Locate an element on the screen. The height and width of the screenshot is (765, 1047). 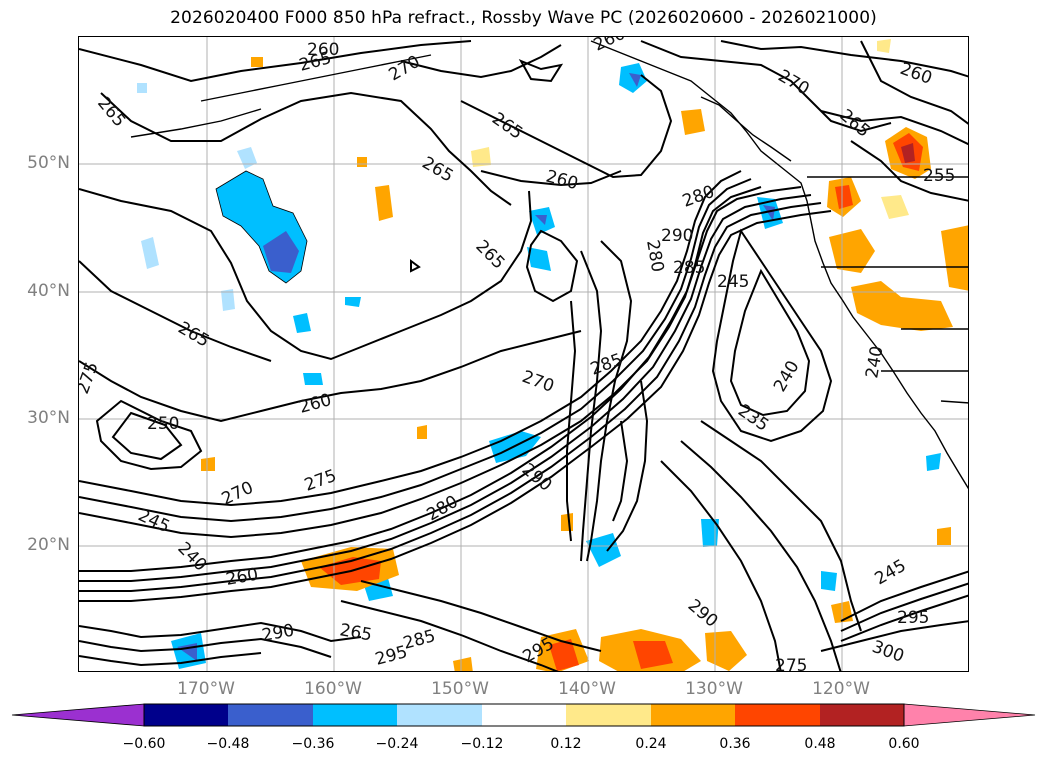
colorbar-extend-low is located at coordinates (78, 715).